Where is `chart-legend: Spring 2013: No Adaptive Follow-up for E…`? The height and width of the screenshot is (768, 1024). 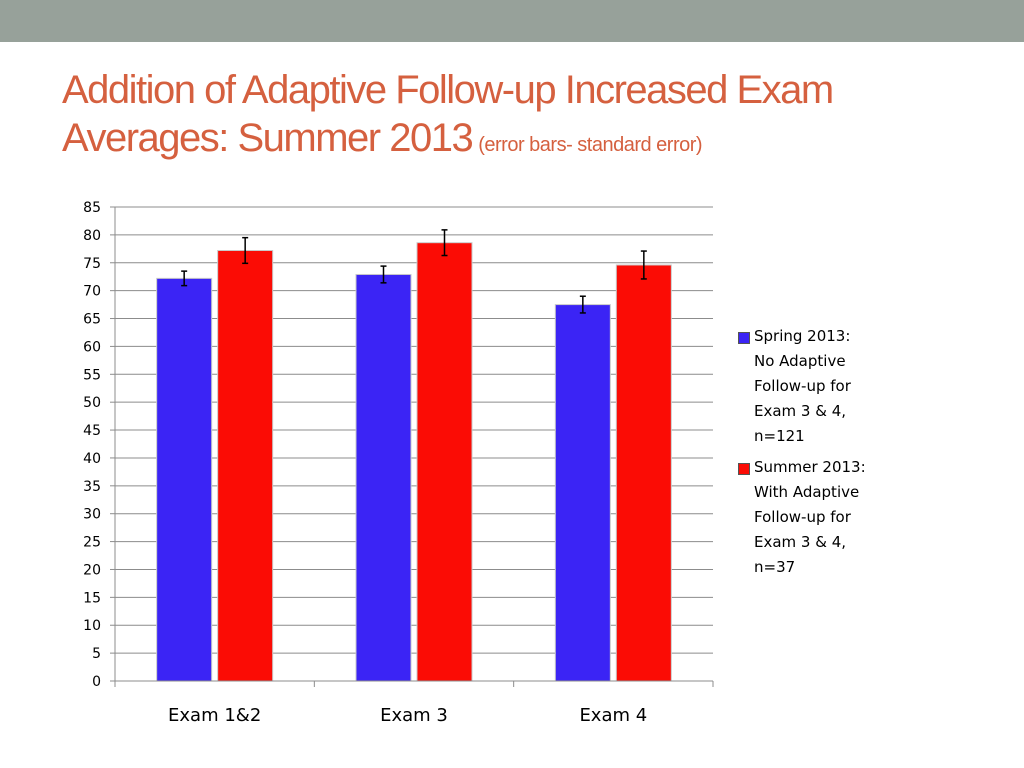
chart-legend: Spring 2013: No Adaptive Follow-up for E… is located at coordinates (823, 455).